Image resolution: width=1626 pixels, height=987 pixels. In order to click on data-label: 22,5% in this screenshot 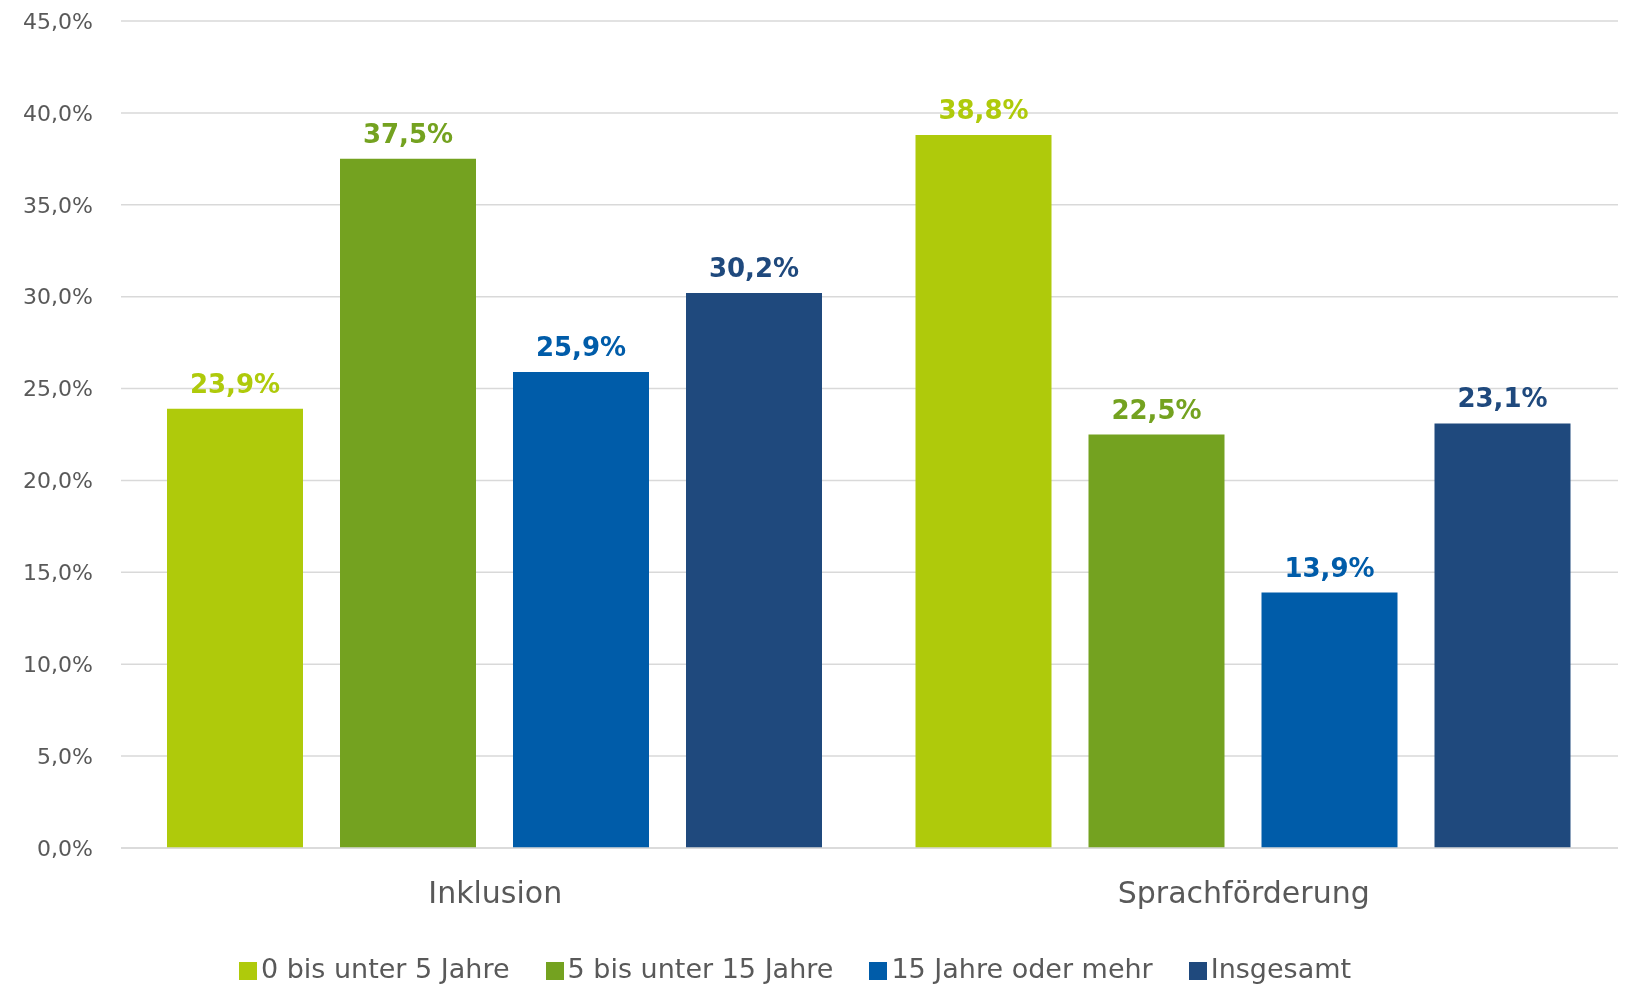, I will do `click(1156, 409)`.